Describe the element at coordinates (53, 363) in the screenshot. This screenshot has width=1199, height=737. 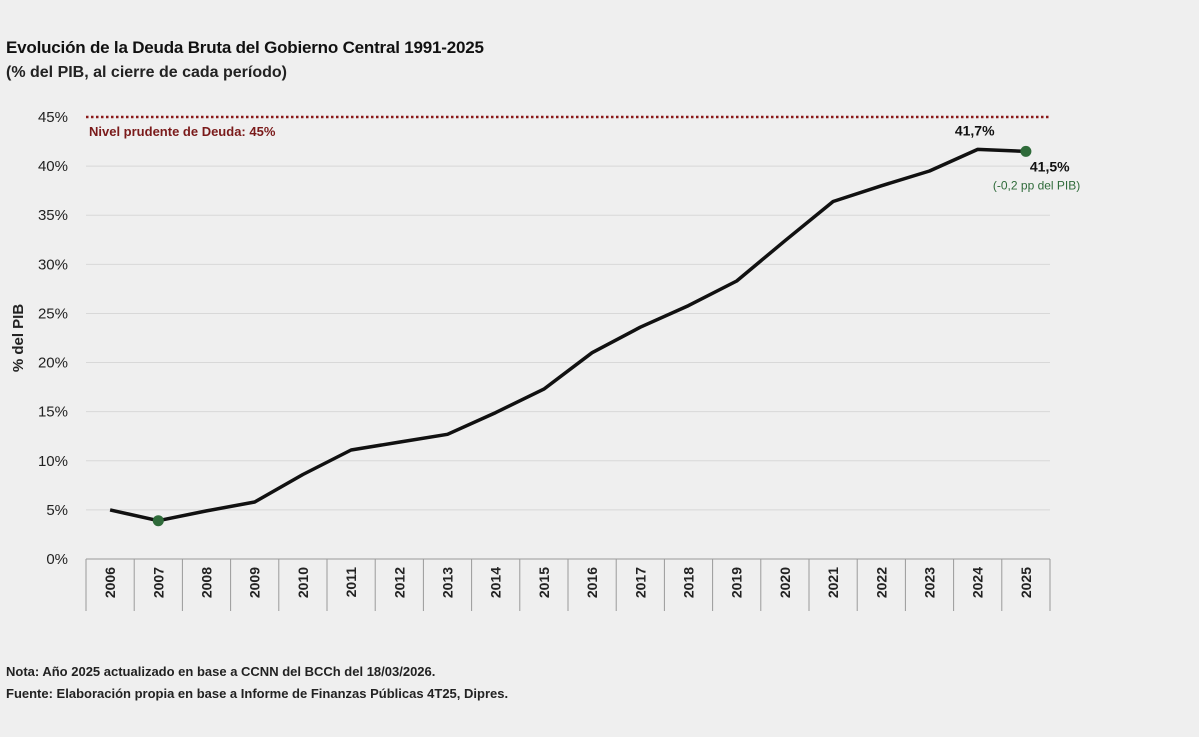
I see `y-tick-label-20: 20%` at that location.